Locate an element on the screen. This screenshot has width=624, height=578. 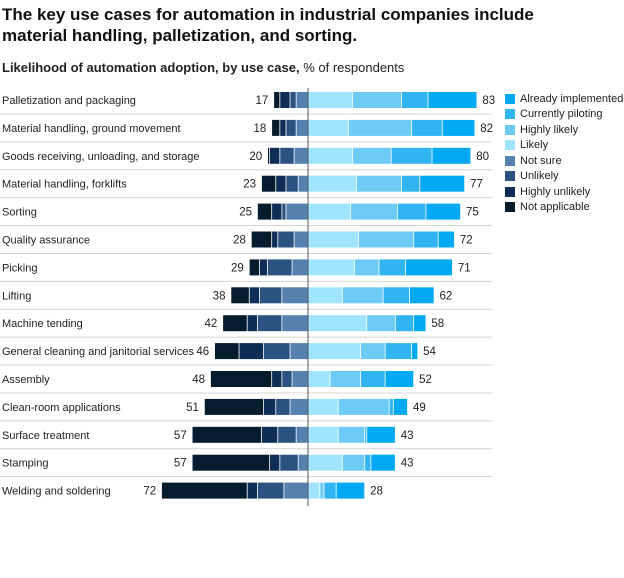
legend-item: Not applicable is located at coordinates (564, 208).